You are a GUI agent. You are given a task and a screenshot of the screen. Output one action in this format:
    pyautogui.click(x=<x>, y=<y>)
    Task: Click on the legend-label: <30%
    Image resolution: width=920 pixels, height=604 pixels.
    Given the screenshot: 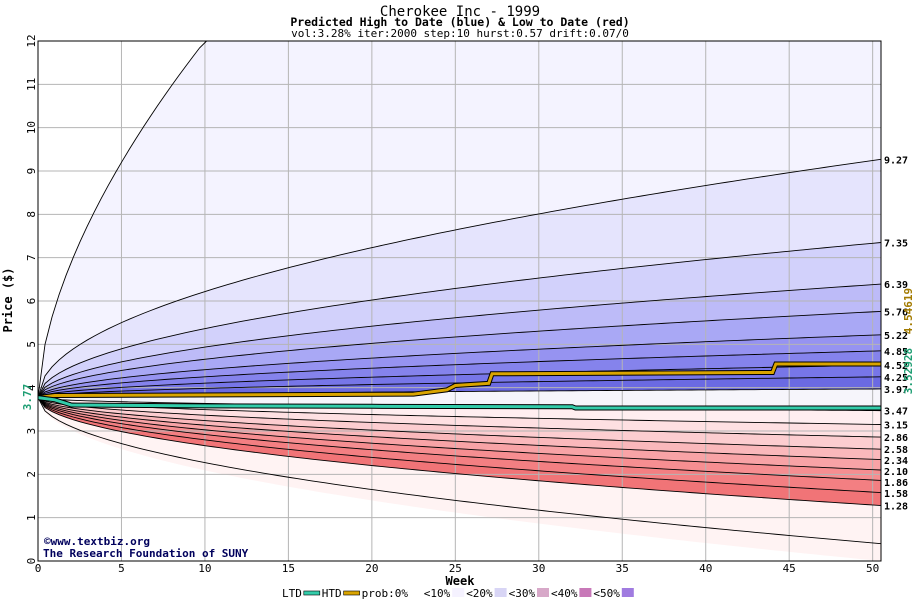 What is the action you would take?
    pyautogui.click(x=522, y=593)
    